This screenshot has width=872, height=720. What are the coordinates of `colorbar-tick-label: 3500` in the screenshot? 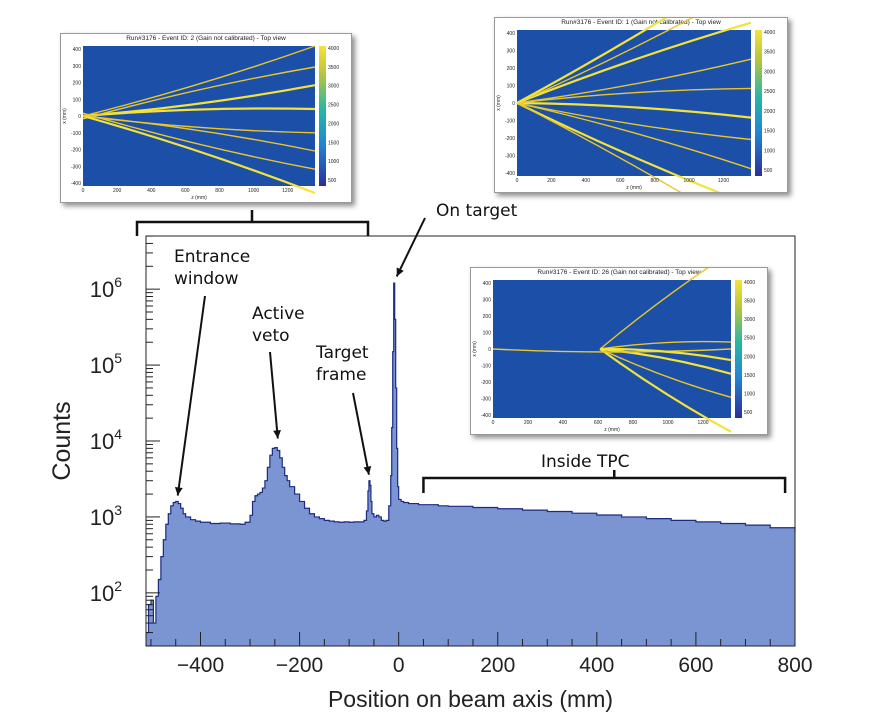 It's located at (749, 302).